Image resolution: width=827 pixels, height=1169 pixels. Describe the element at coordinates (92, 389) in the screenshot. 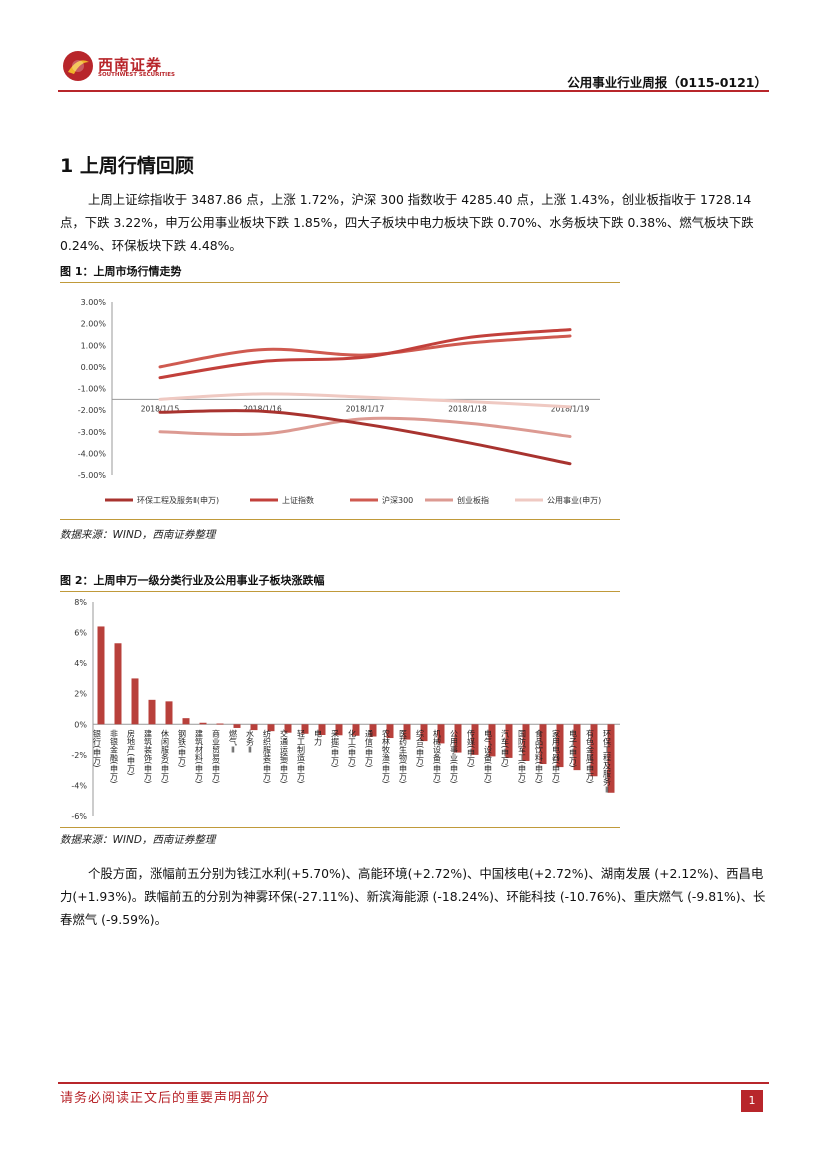

I see `y-tick-label: -1.00%` at that location.